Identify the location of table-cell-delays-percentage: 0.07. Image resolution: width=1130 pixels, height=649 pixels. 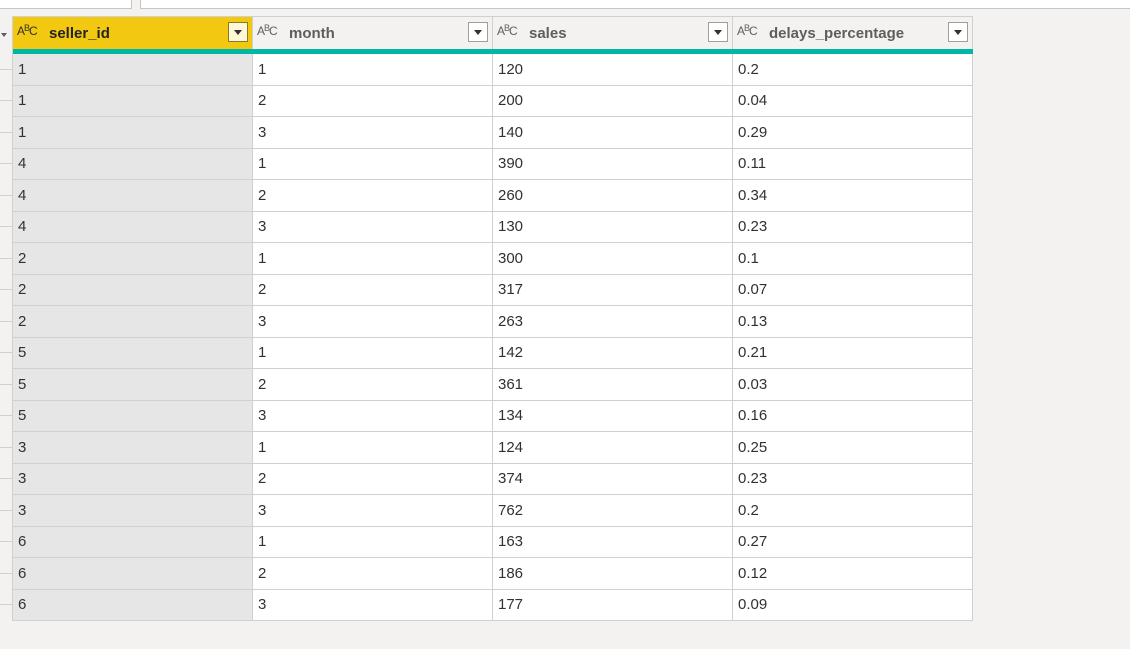
(853, 290).